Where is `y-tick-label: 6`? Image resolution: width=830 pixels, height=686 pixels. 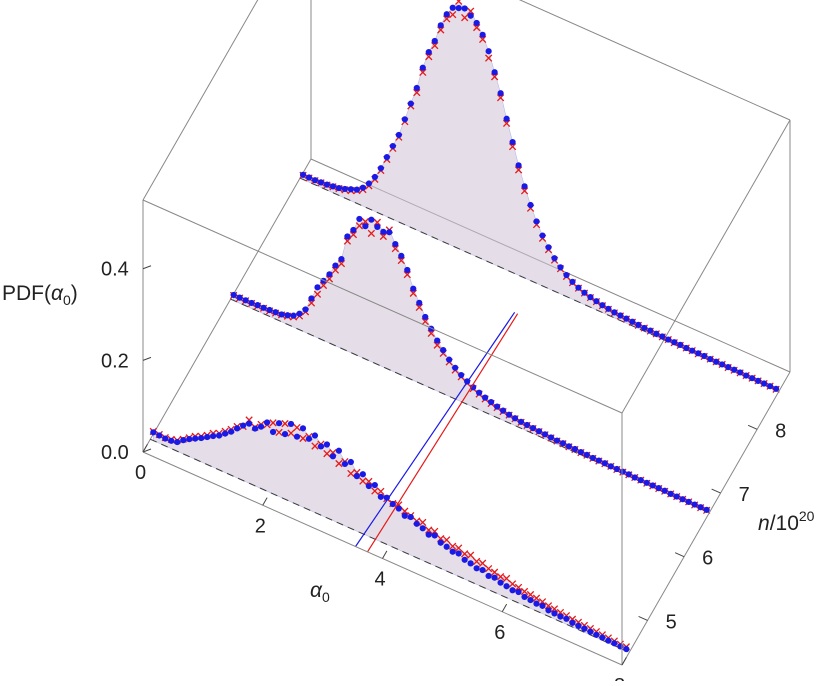
y-tick-label: 6 is located at coordinates (707, 559).